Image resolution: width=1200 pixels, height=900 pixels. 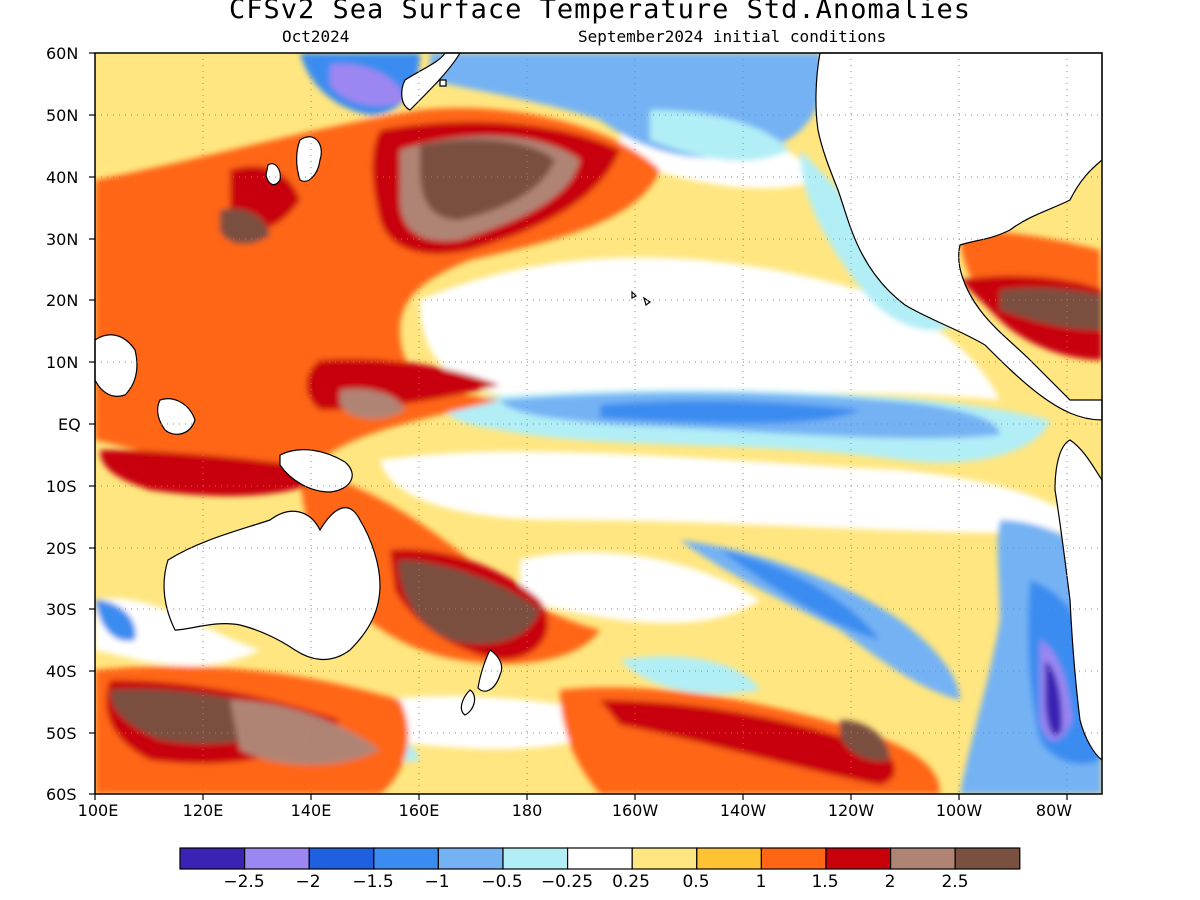 I want to click on colorbar, so click(x=600, y=858).